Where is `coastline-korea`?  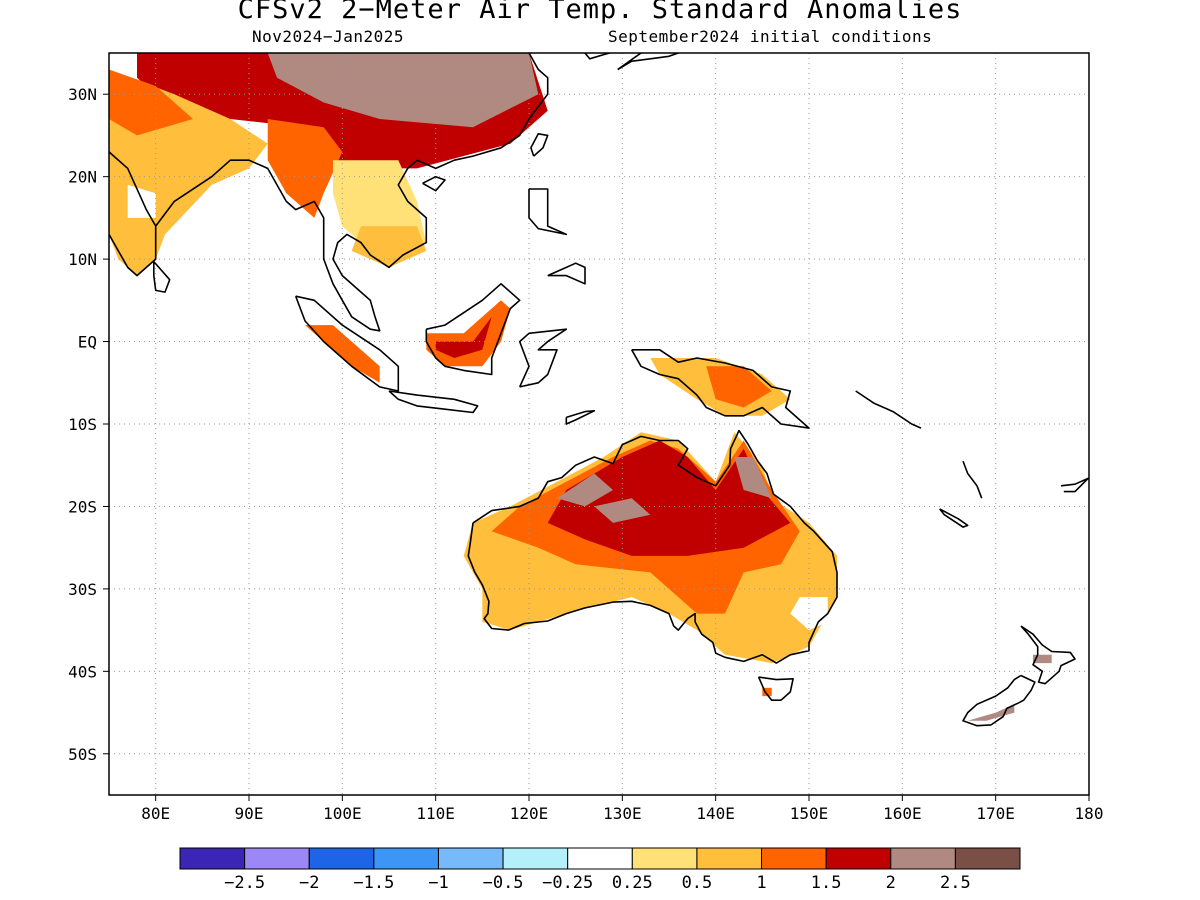
coastline-korea is located at coordinates (598, 56).